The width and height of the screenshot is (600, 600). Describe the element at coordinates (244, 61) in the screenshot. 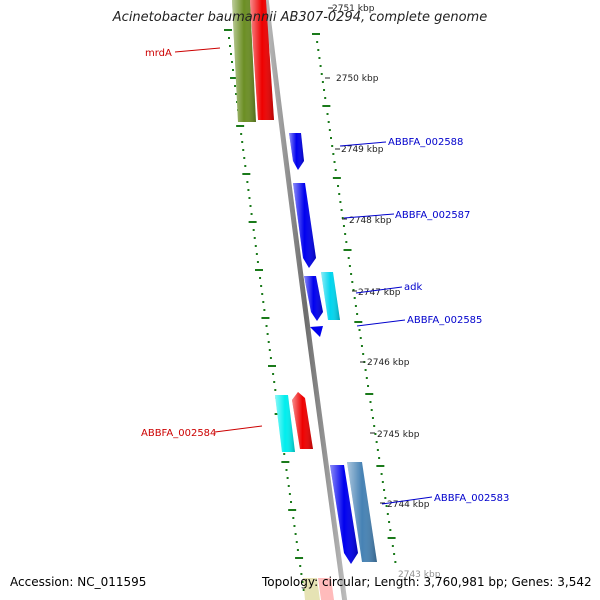

I see `gene-feature-mrdA` at that location.